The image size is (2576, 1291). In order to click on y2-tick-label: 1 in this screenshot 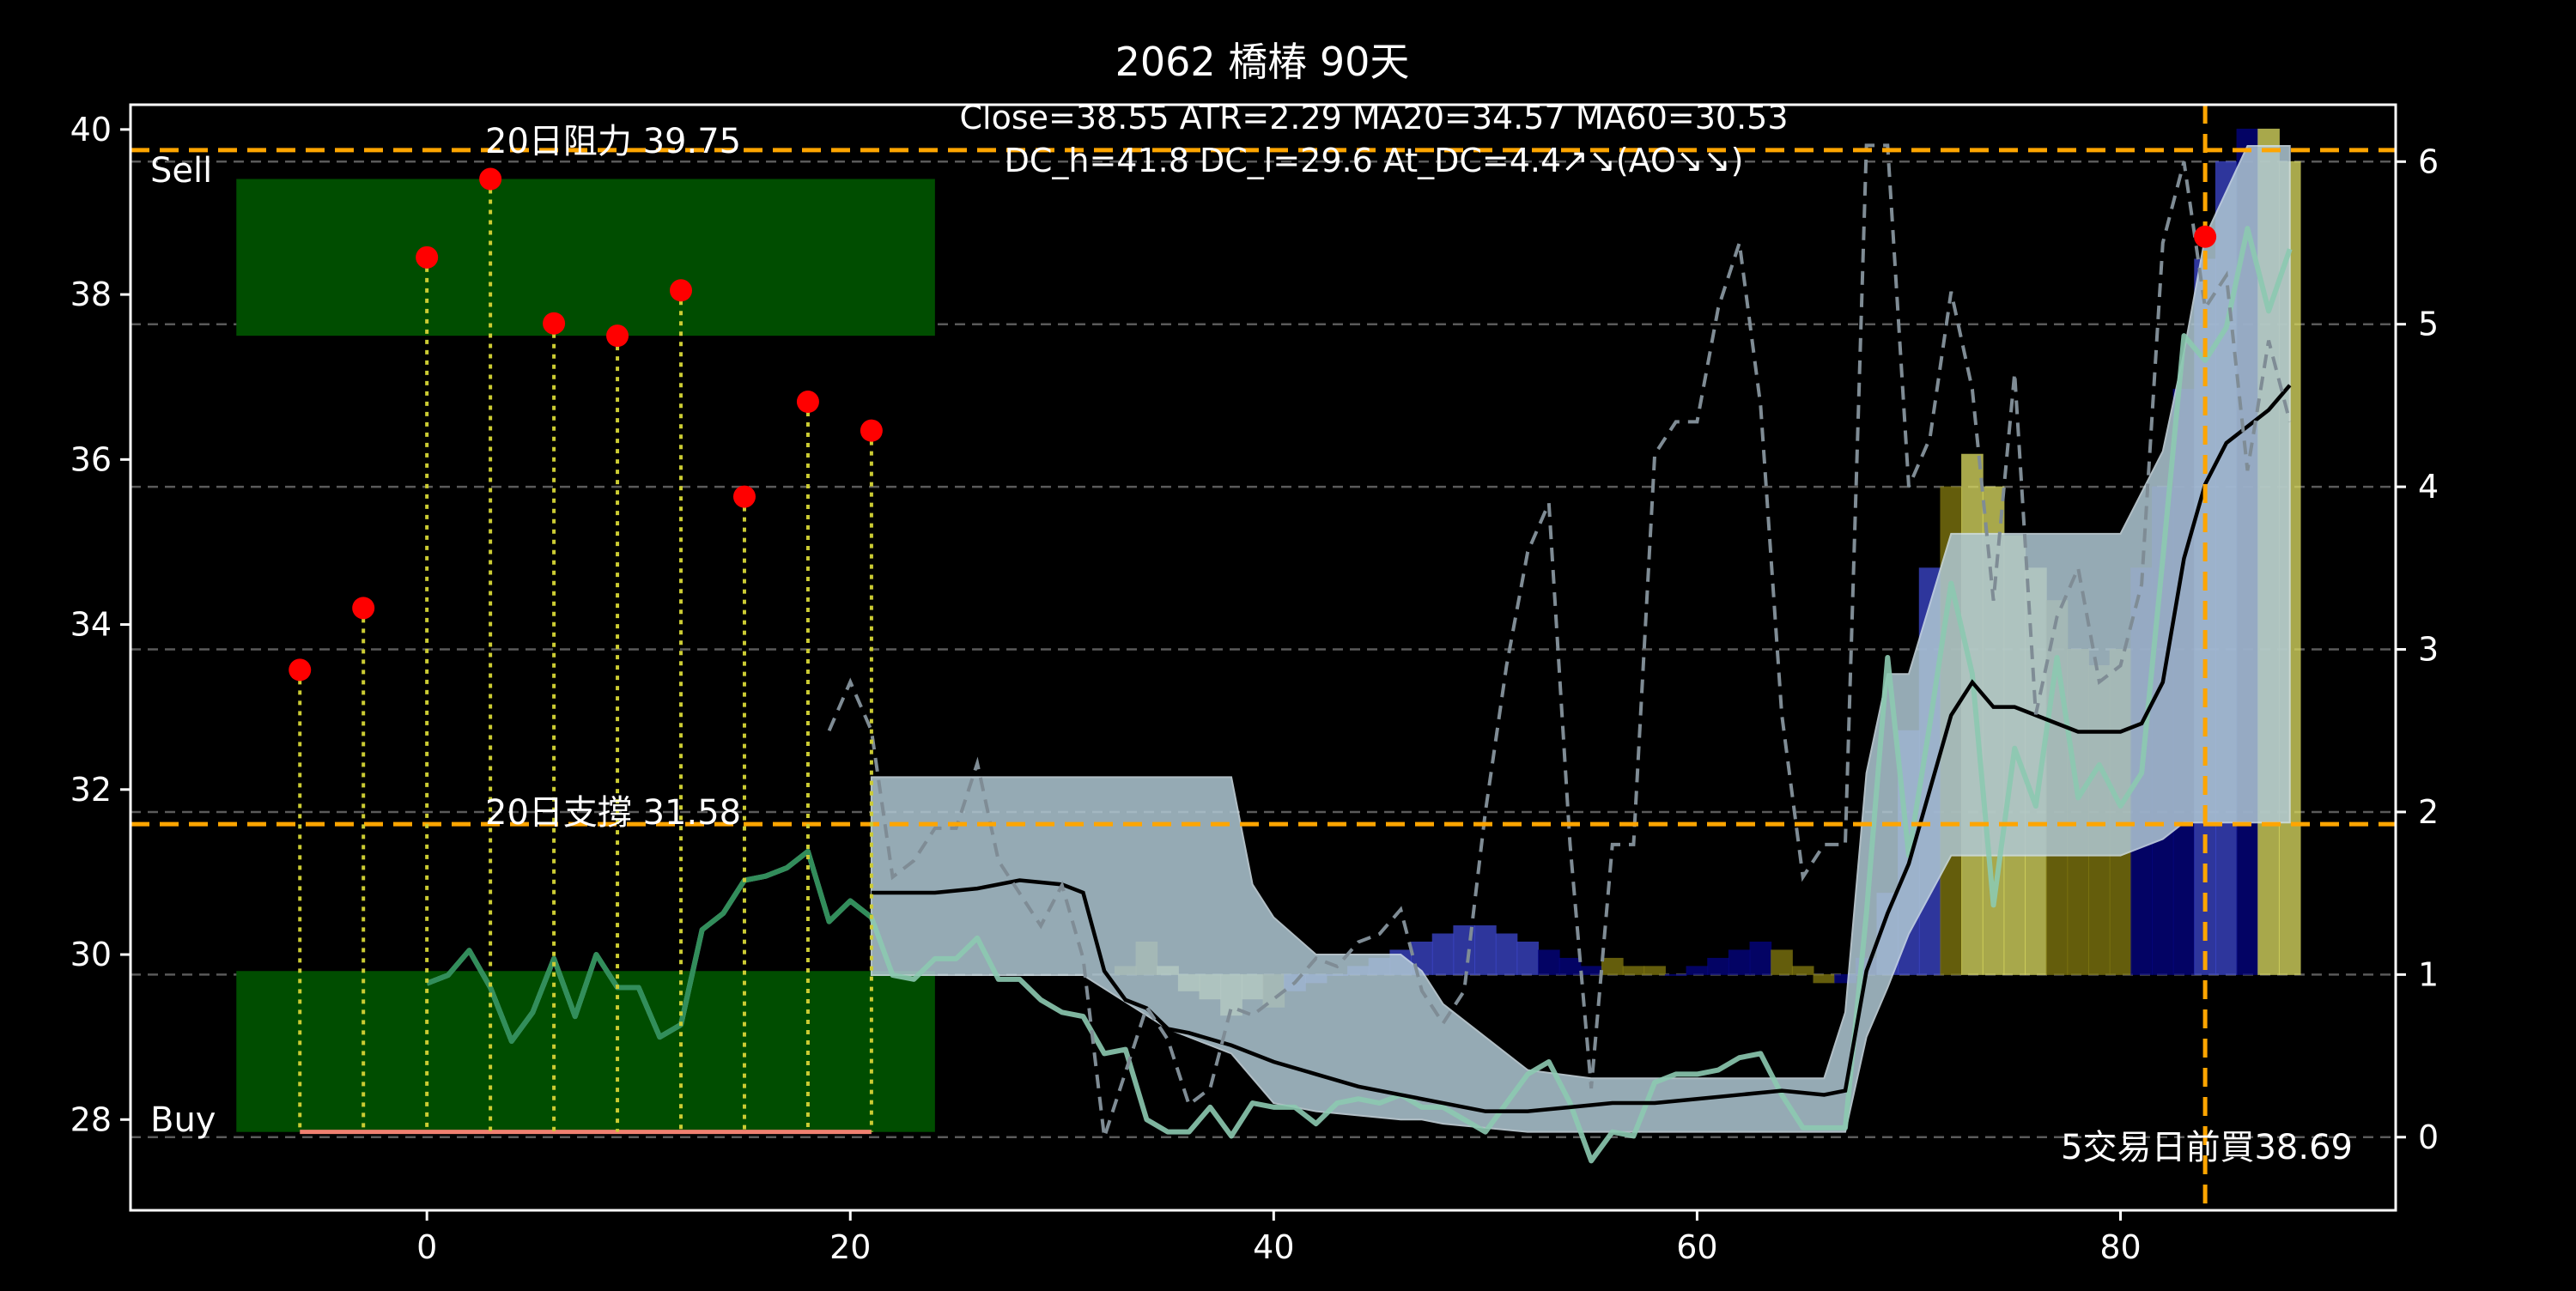, I will do `click(2428, 974)`.